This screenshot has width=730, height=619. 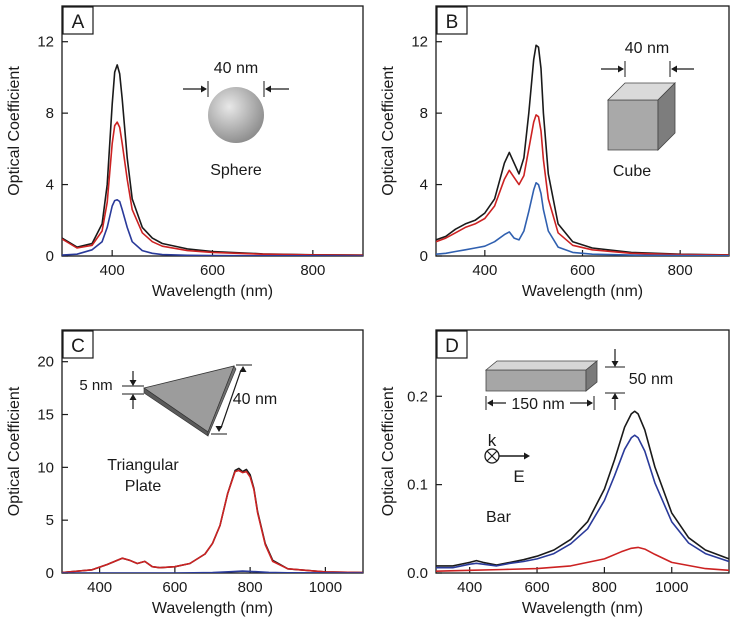 What do you see at coordinates (518, 476) in the screenshot?
I see `e-field-label: E` at bounding box center [518, 476].